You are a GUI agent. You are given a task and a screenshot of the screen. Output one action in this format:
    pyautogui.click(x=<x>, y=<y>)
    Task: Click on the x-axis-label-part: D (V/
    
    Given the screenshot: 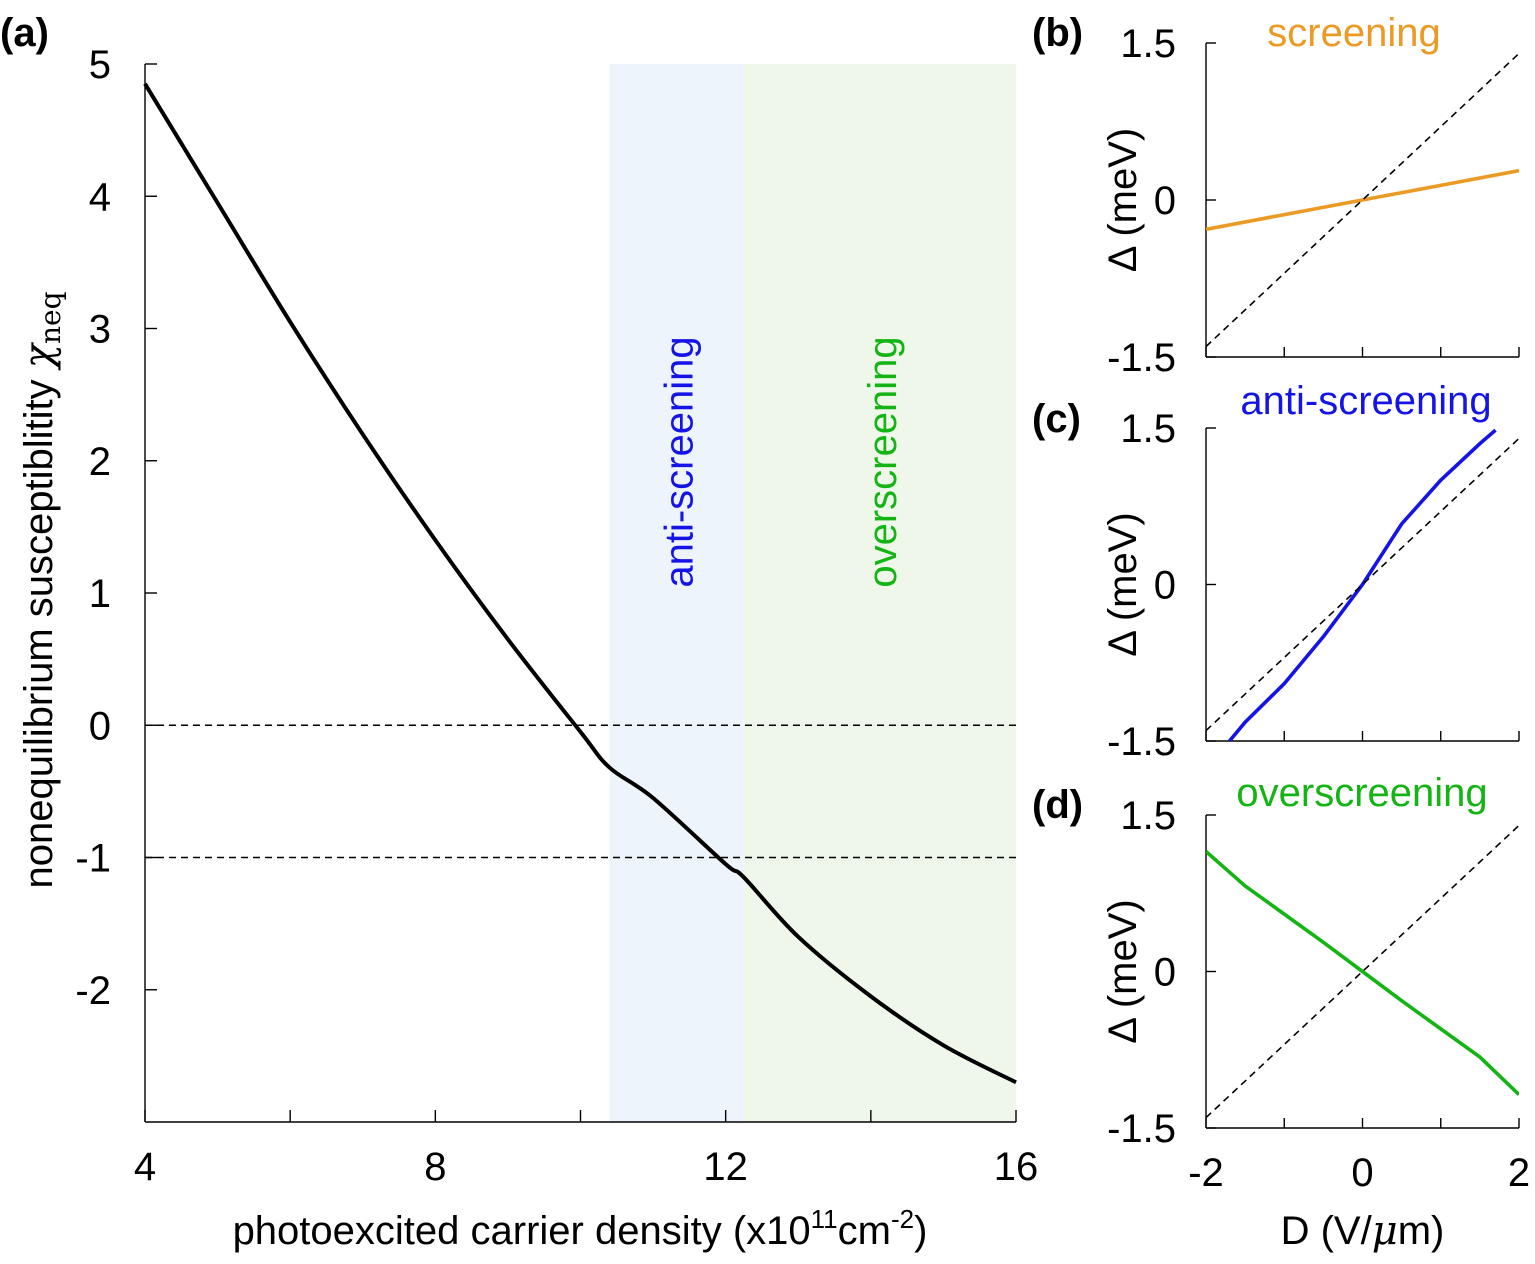 What is the action you would take?
    pyautogui.click(x=1327, y=1231)
    